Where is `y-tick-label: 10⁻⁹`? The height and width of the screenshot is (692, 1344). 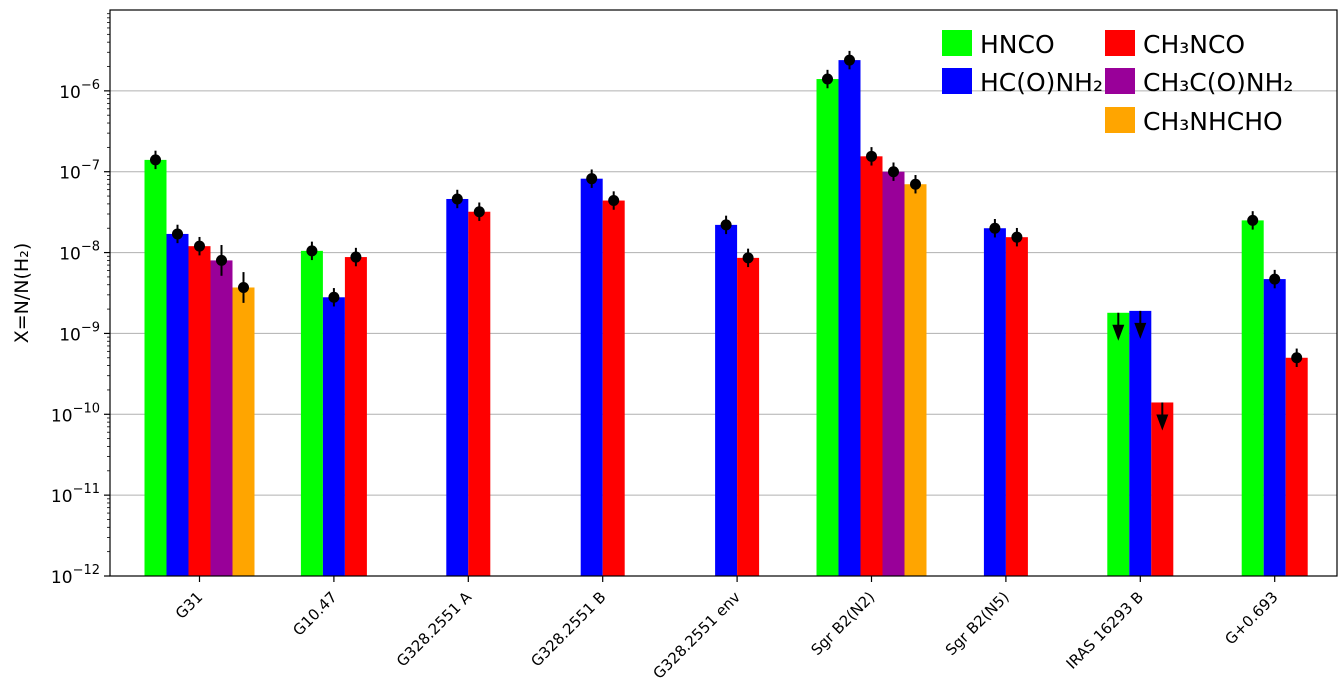 y-tick-label: 10⁻⁹ is located at coordinates (79, 332).